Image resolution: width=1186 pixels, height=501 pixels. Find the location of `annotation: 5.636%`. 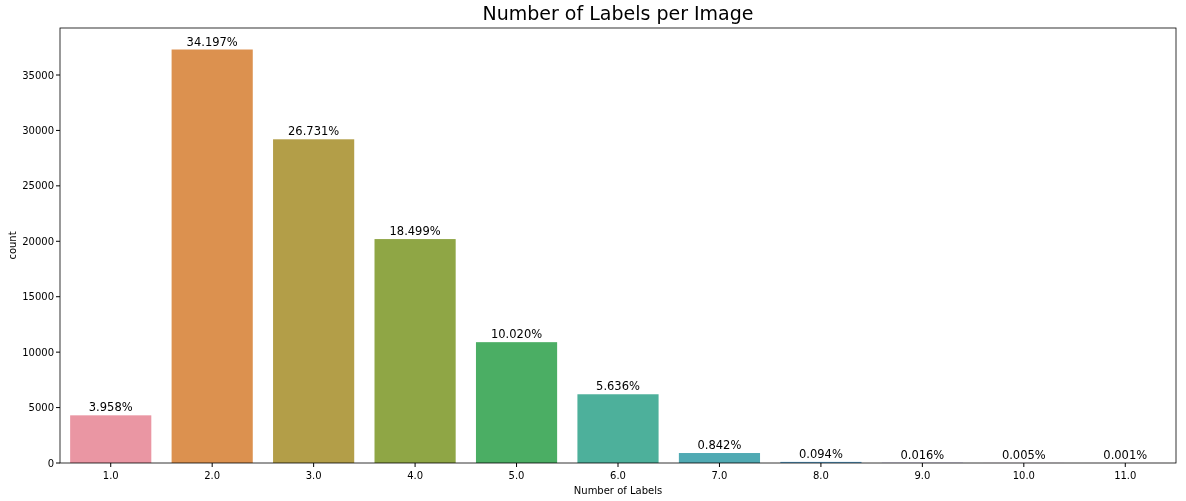

annotation: 5.636% is located at coordinates (618, 386).